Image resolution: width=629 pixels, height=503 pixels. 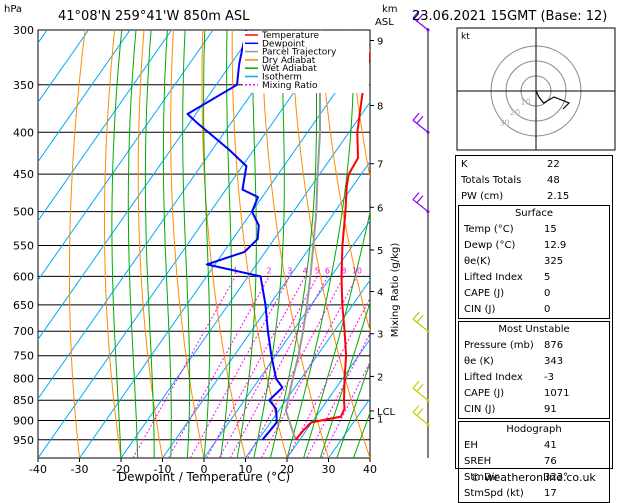 I want to click on index-row: CIN (J)0, so click(x=534, y=310).